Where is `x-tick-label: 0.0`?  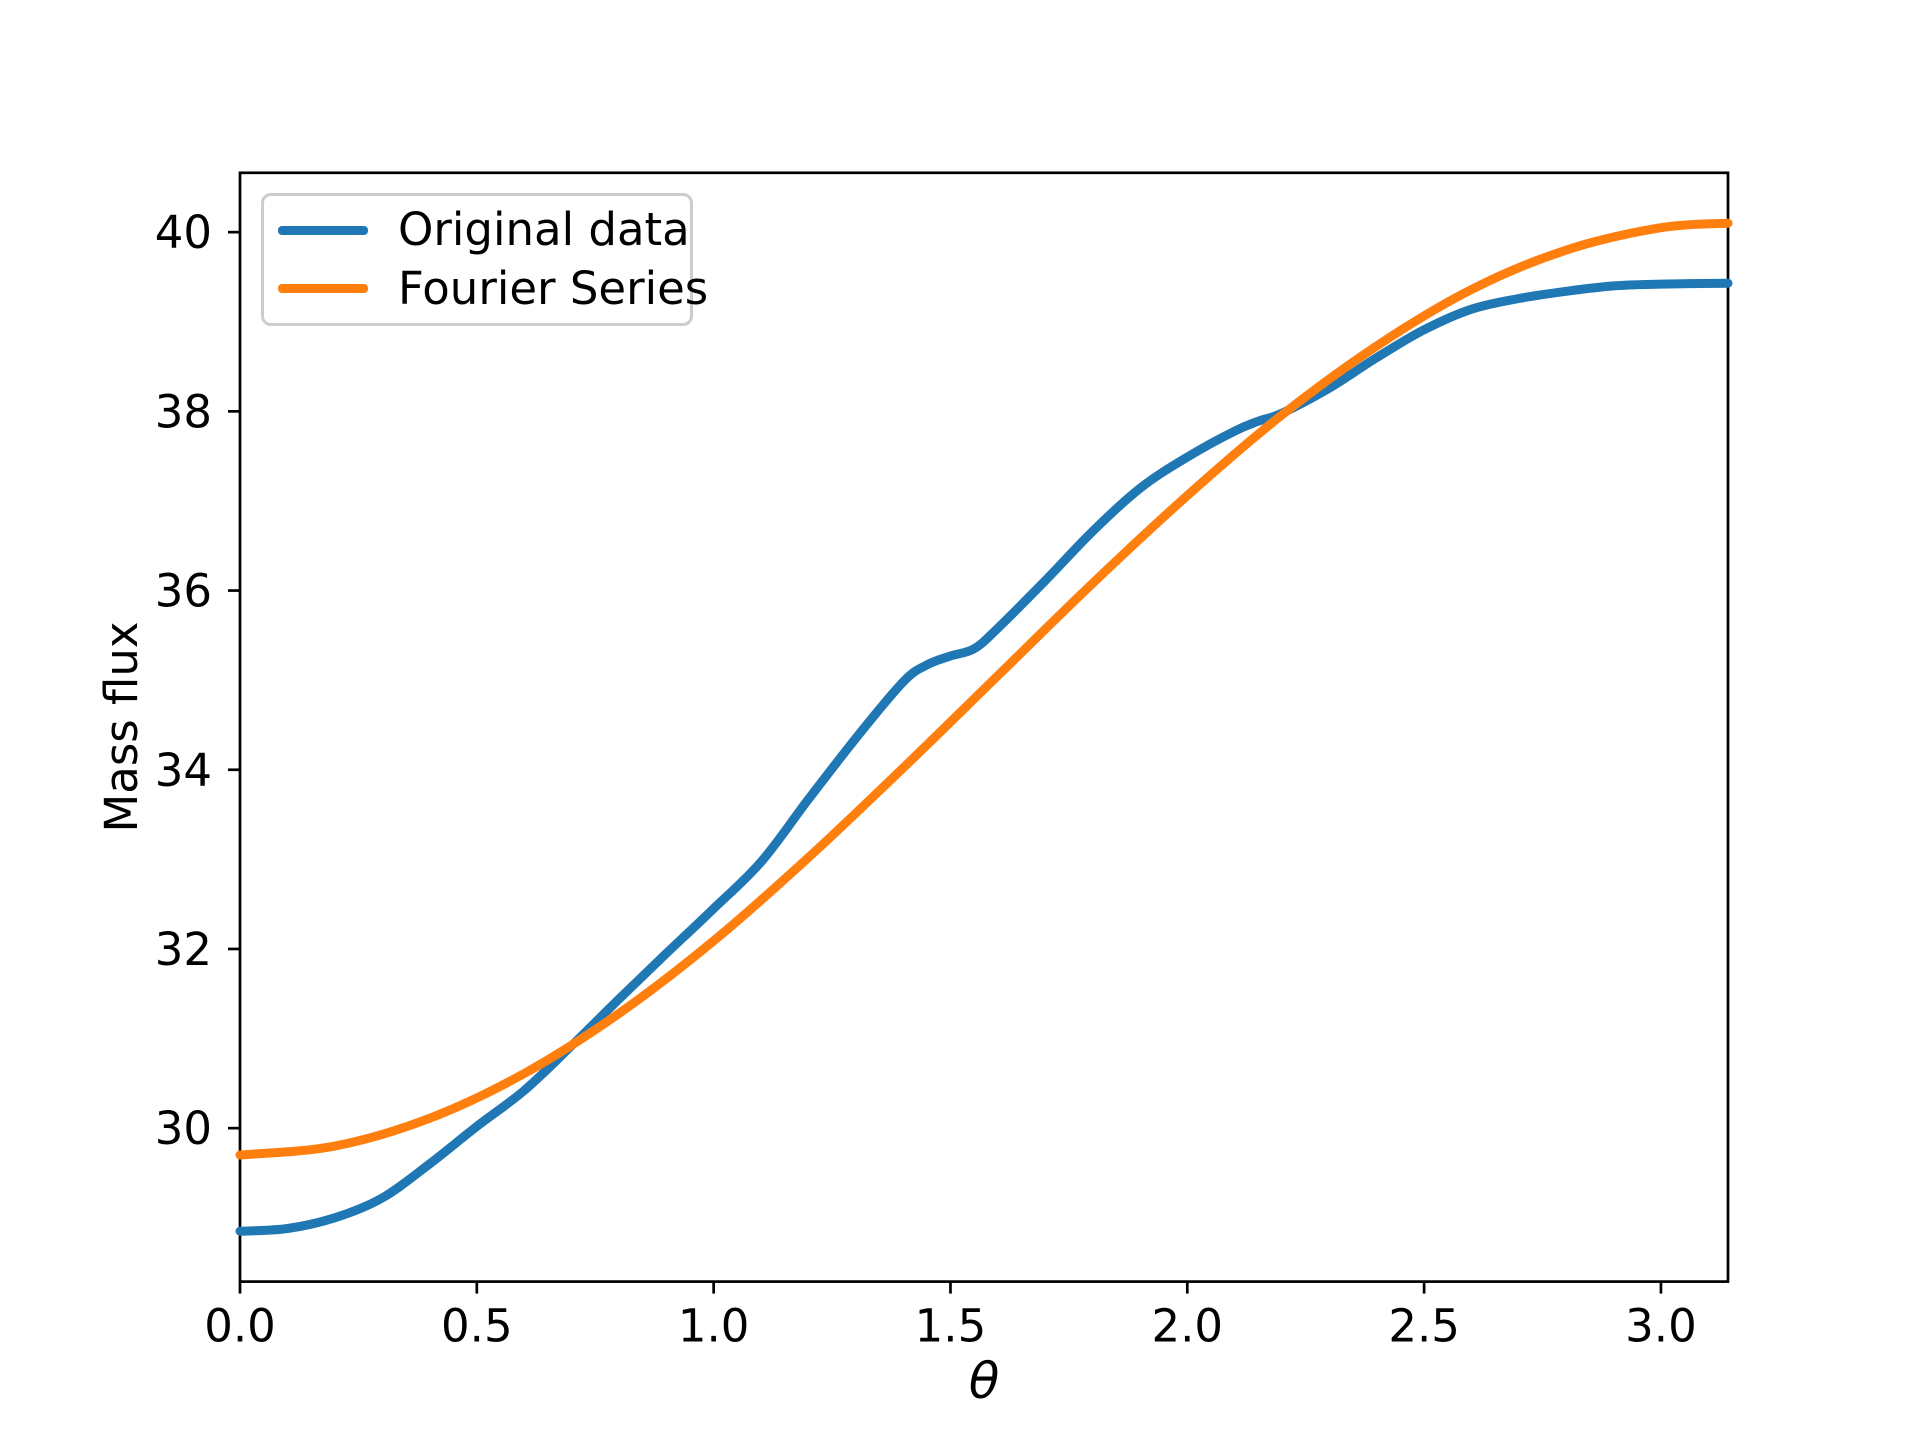 x-tick-label: 0.0 is located at coordinates (240, 1326).